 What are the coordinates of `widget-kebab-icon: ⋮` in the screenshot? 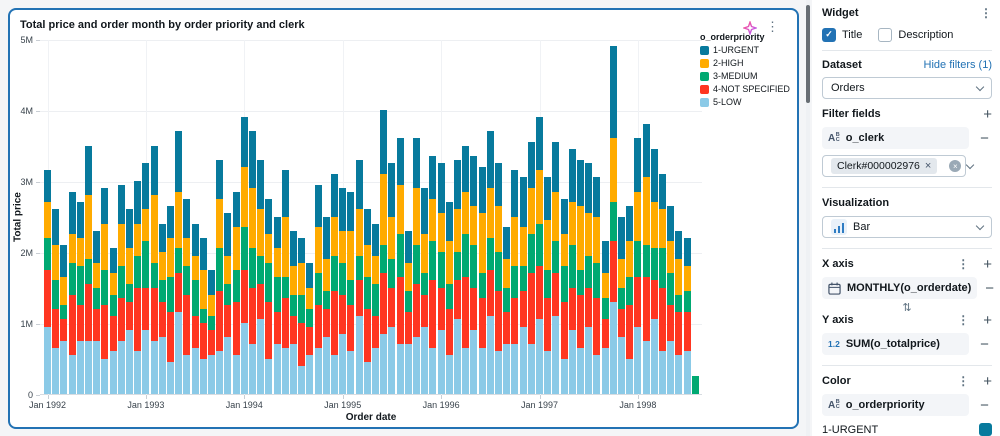 It's located at (986, 13).